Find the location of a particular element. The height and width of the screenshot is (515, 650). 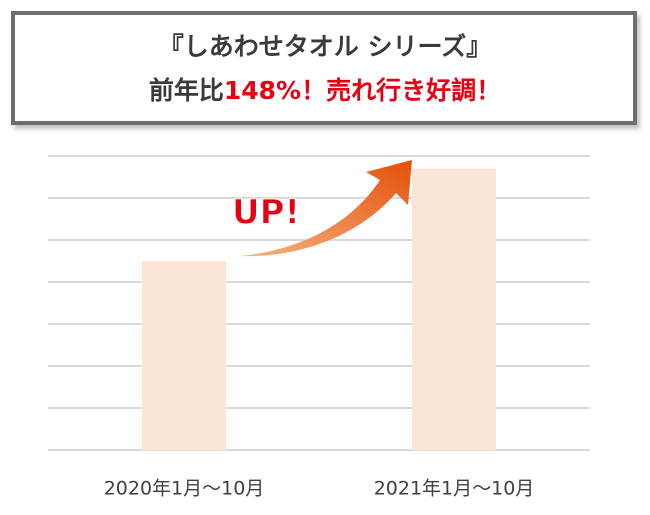

chart-title: 『しあわせタオル シリーズ』 is located at coordinates (325, 46).